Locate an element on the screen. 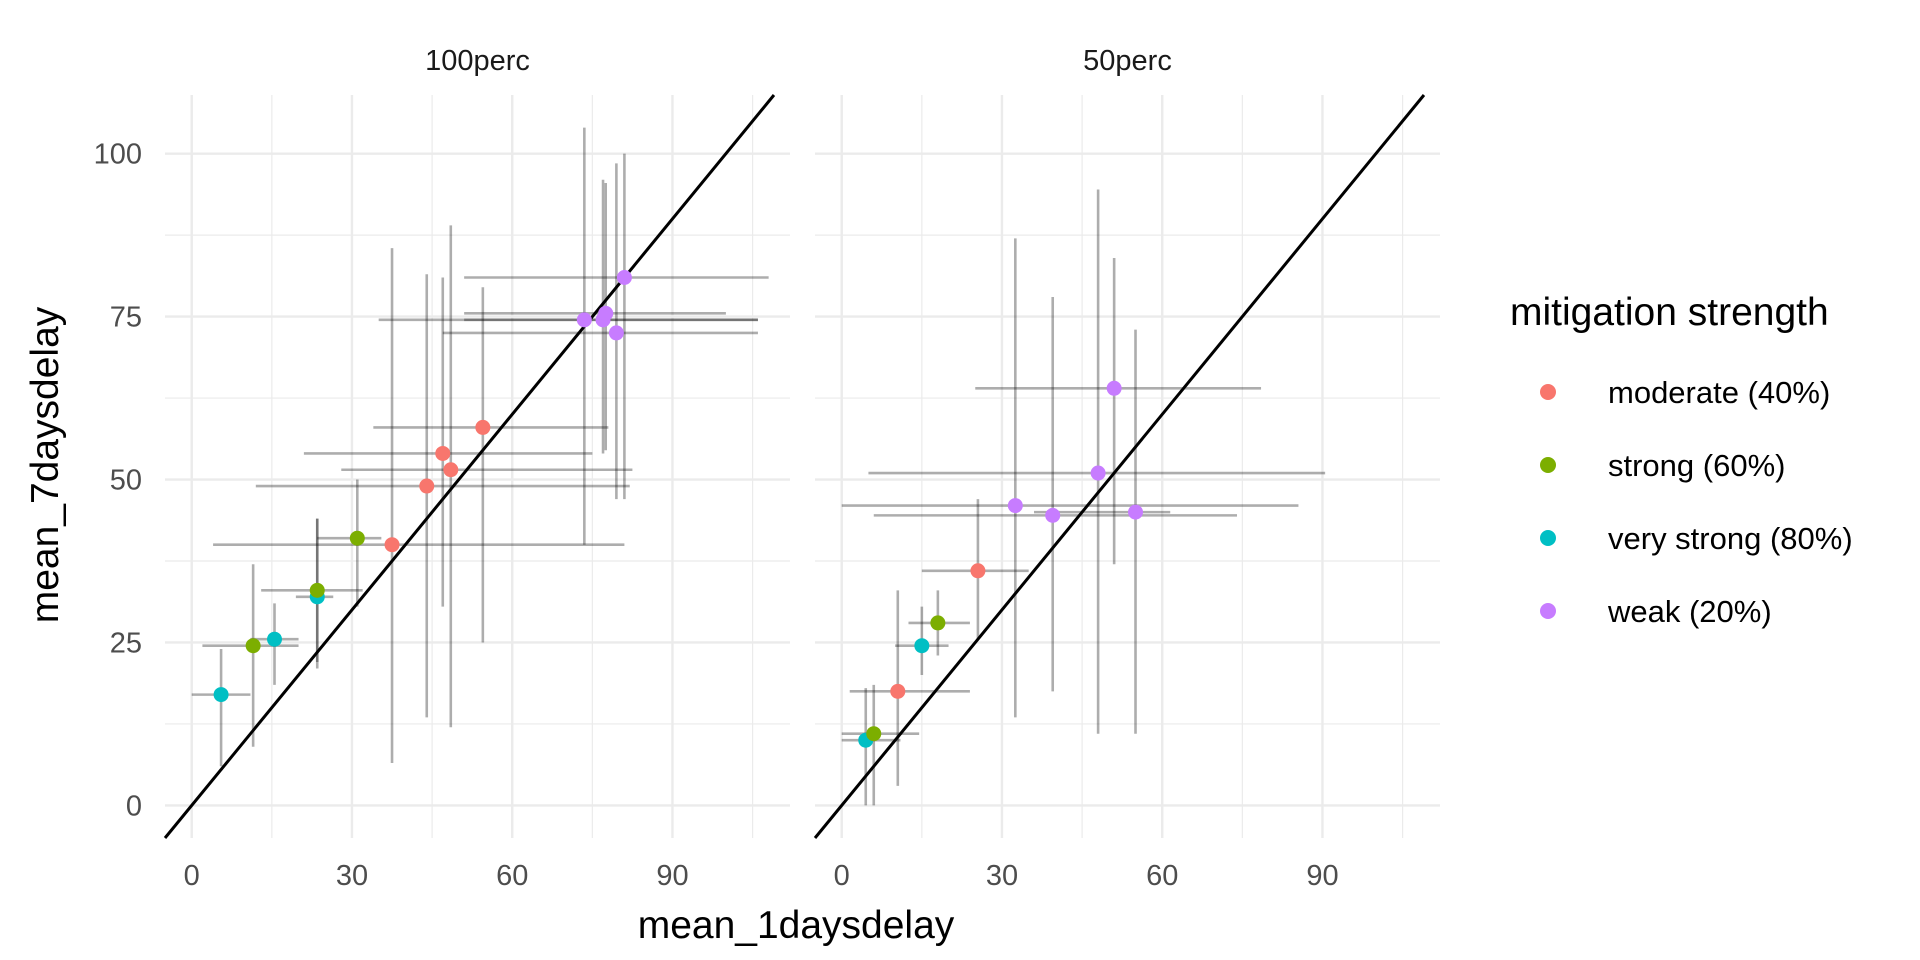 Image resolution: width=1920 pixels, height=960 pixels. y-tick-label: 75 is located at coordinates (126, 318).